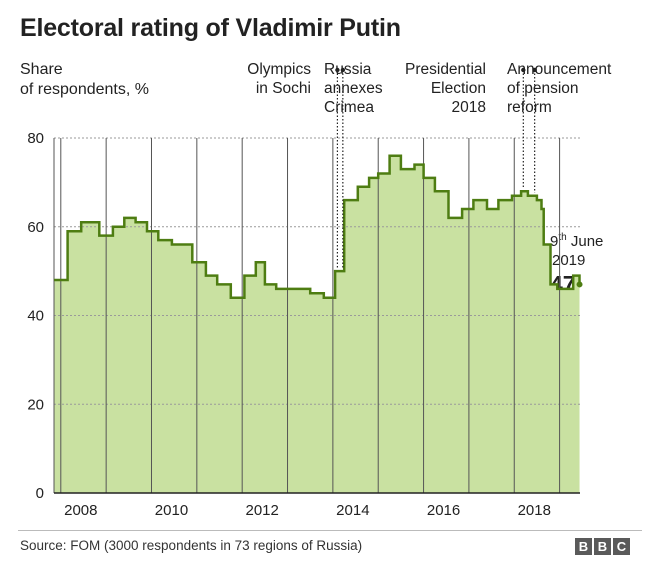 The height and width of the screenshot is (573, 660). Describe the element at coordinates (559, 69) in the screenshot. I see `annotation-pension-line: Announcement` at that location.